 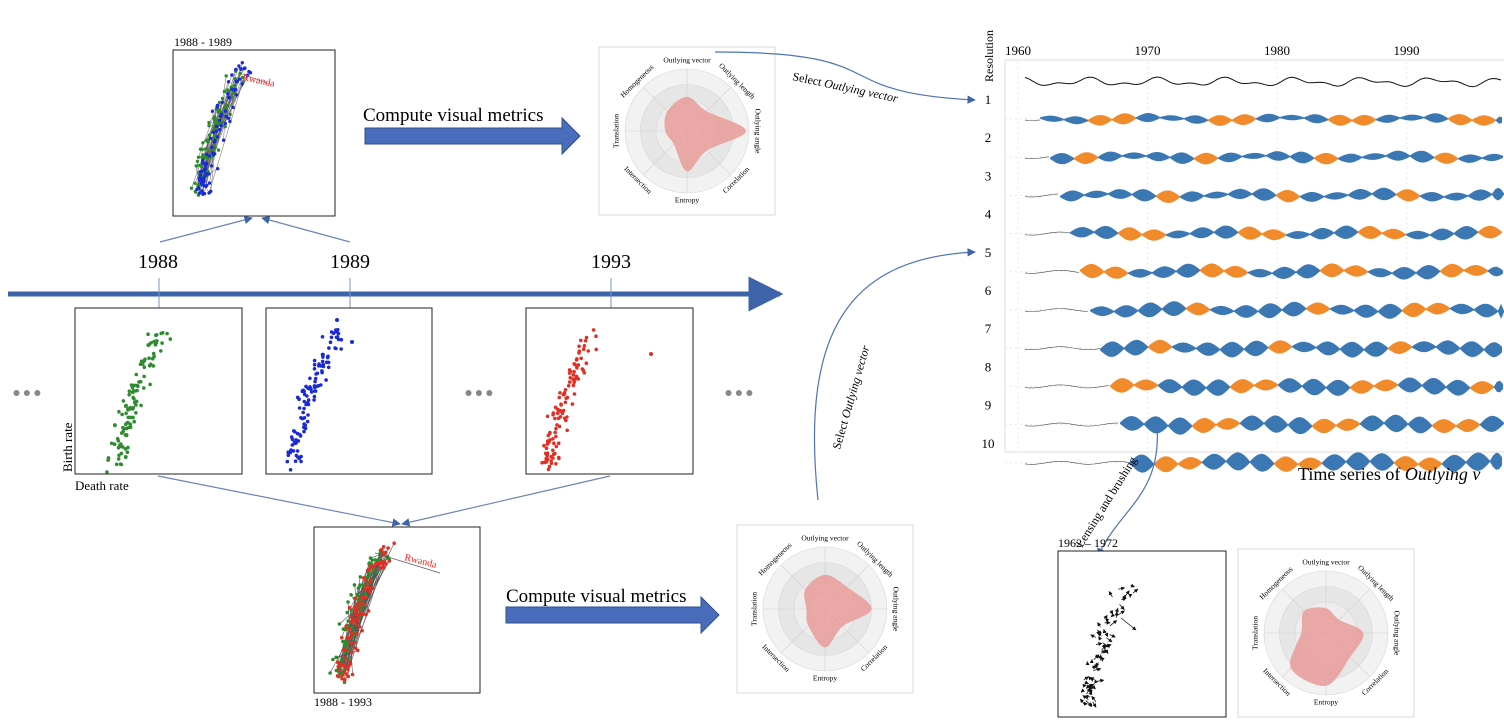 I want to click on x-tick-label: 1980, so click(x=1277, y=50).